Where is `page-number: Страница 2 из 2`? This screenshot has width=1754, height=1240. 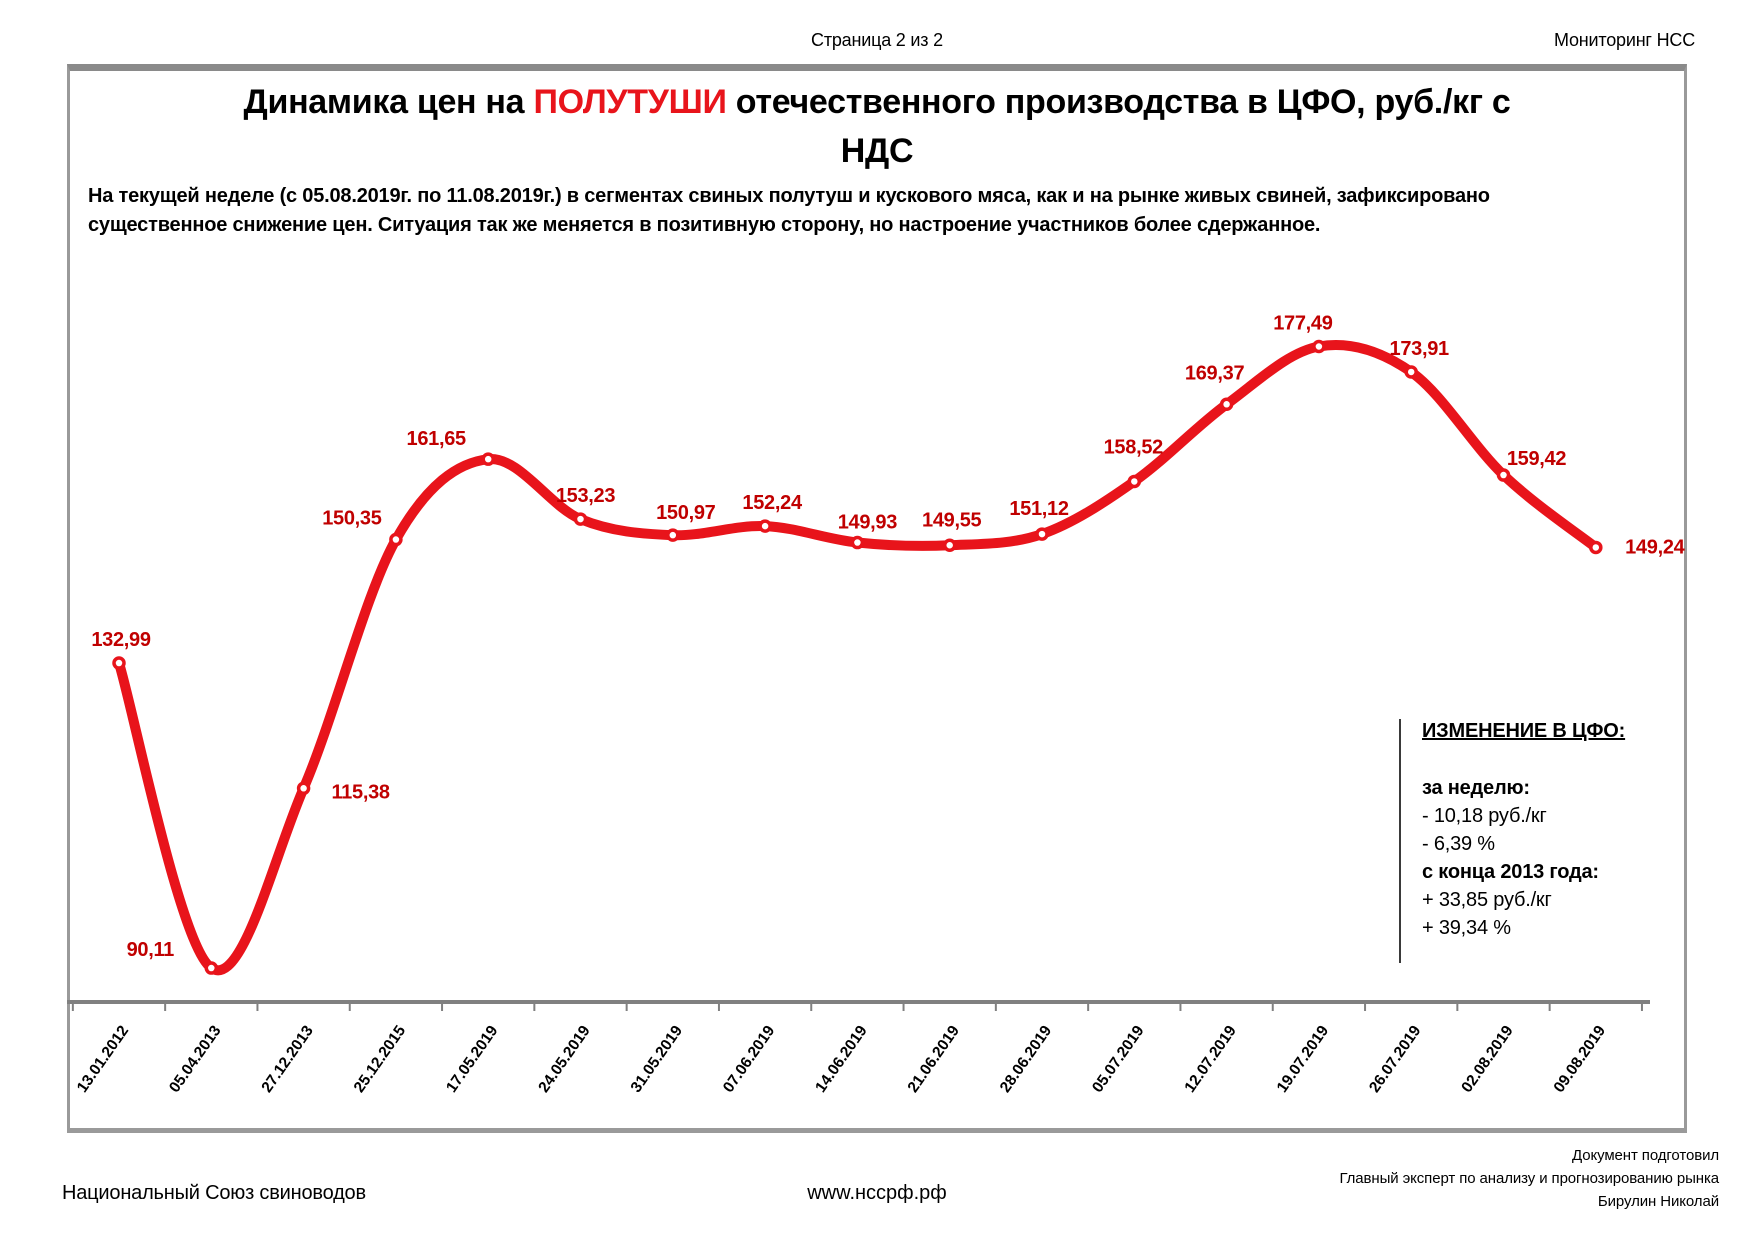
page-number: Страница 2 из 2 is located at coordinates (877, 40).